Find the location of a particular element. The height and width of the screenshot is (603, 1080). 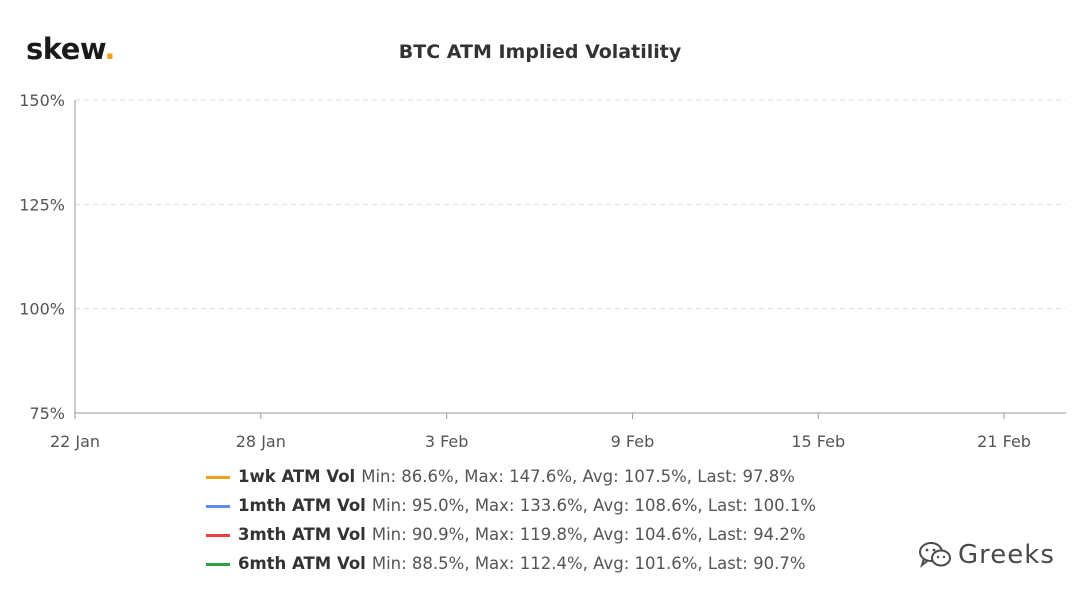

x-tick-label: 15 Feb is located at coordinates (818, 441).